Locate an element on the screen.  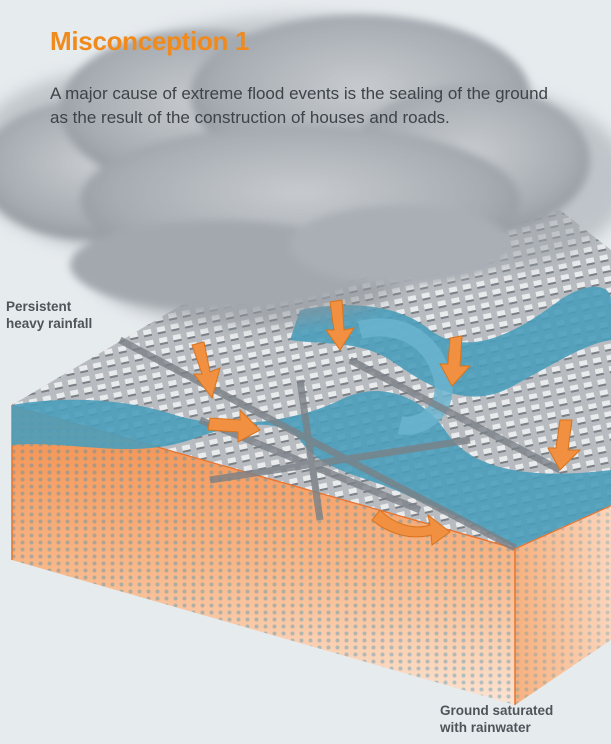
rainfall-label-line2: heavy rainfall is located at coordinates (49, 323).